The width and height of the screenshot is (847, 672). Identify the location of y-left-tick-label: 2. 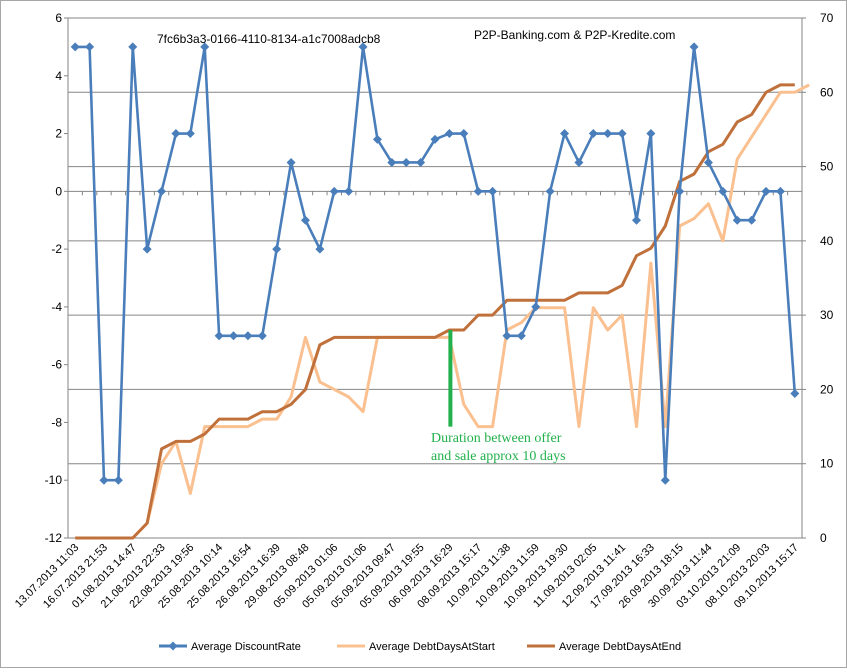
(58, 134).